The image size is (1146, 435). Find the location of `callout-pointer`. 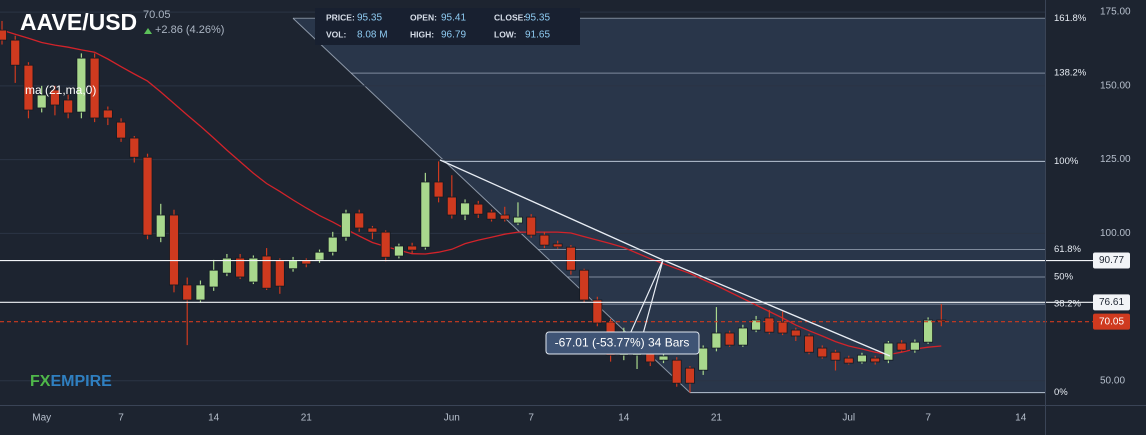

callout-pointer is located at coordinates (646, 297).